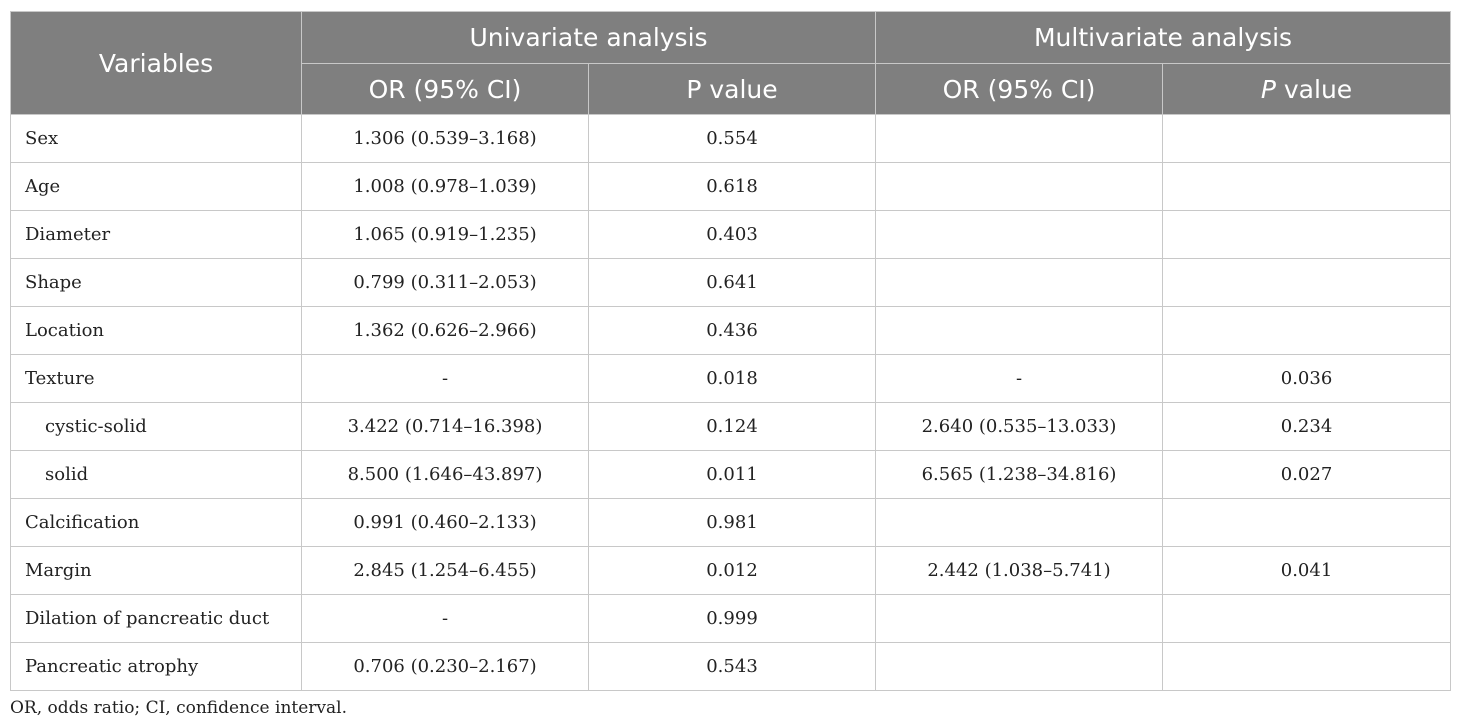 The height and width of the screenshot is (726, 1460). I want to click on row-label: Margin, so click(156, 570).